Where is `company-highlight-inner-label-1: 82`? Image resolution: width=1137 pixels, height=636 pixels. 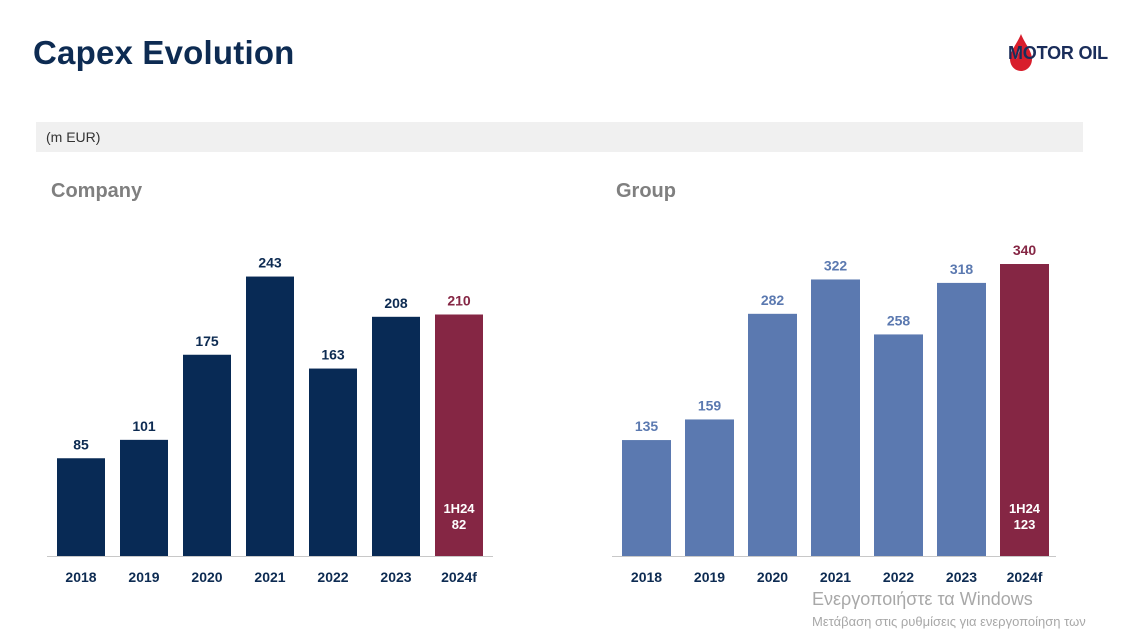
company-highlight-inner-label-1: 82 is located at coordinates (459, 524).